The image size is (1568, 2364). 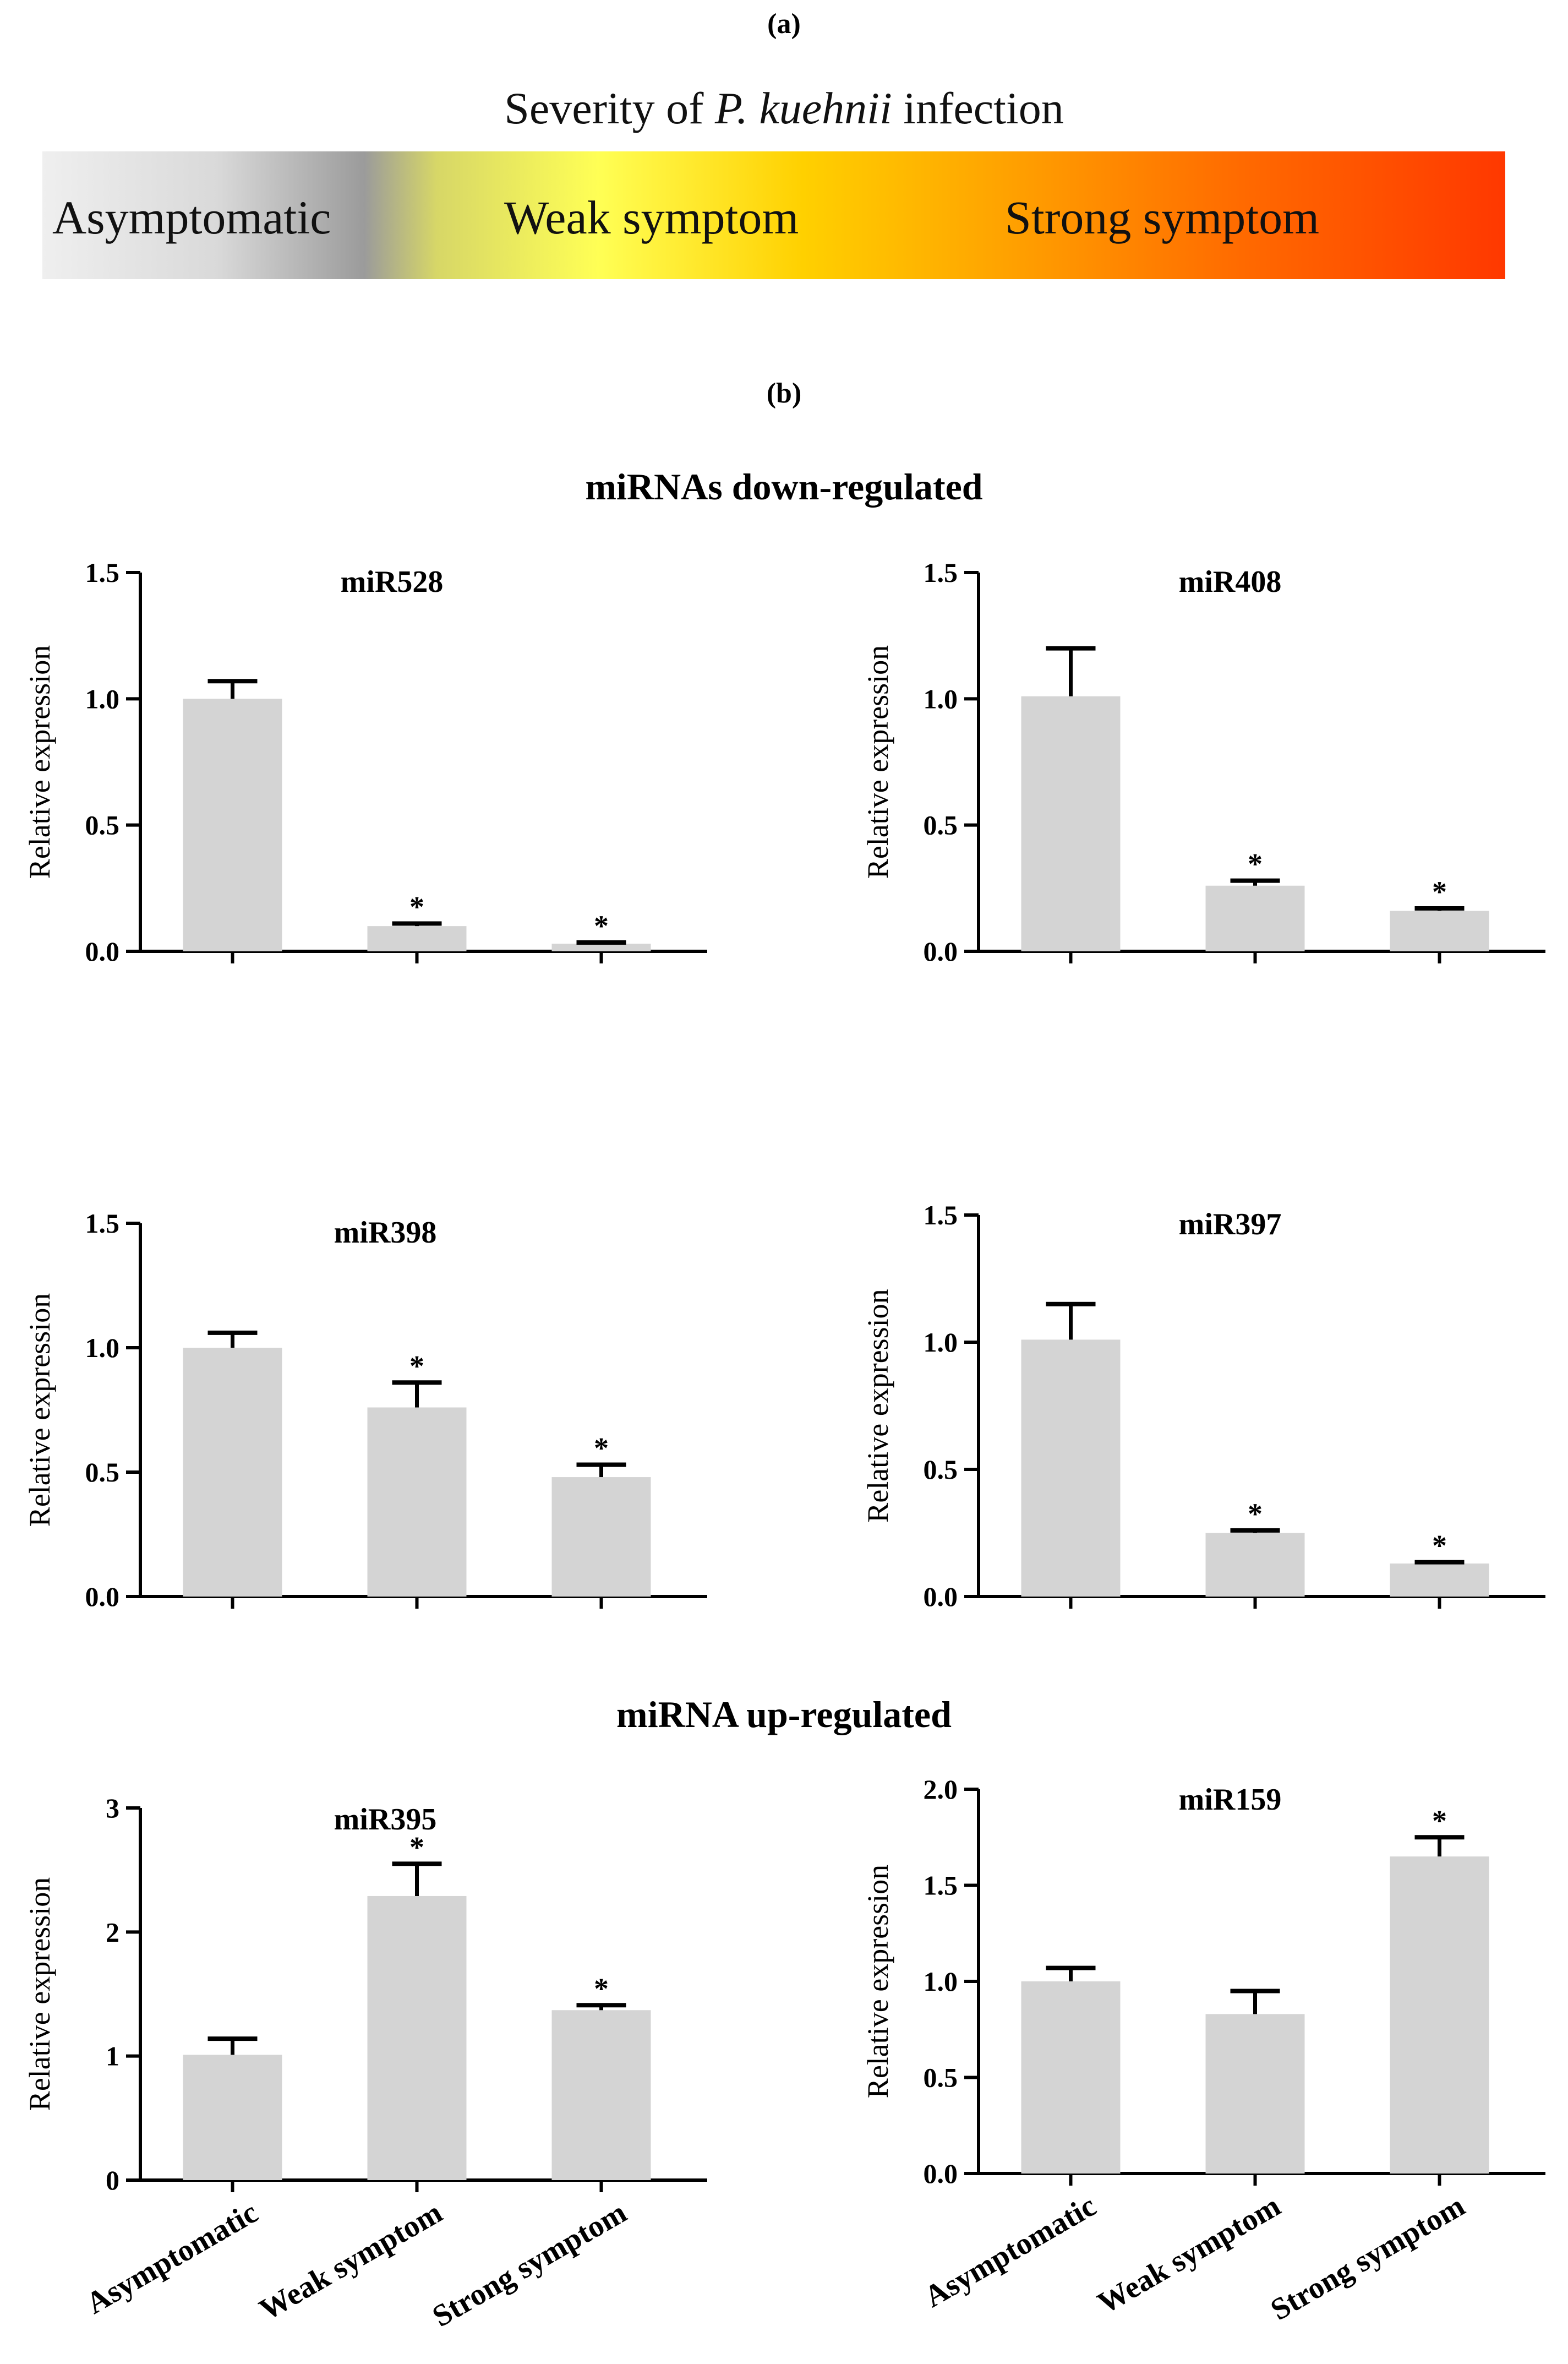 I want to click on severity-label-asymptomatic: Asymptomatic, so click(x=191, y=217).